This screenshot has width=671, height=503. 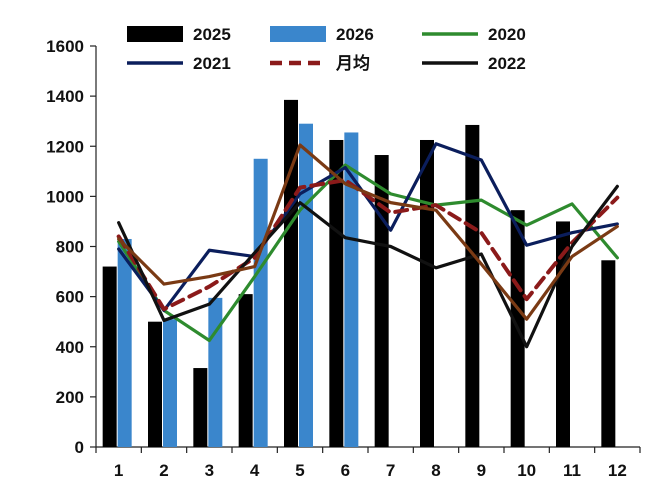 What do you see at coordinates (507, 63) in the screenshot?
I see `legend-label-2022: 2022` at bounding box center [507, 63].